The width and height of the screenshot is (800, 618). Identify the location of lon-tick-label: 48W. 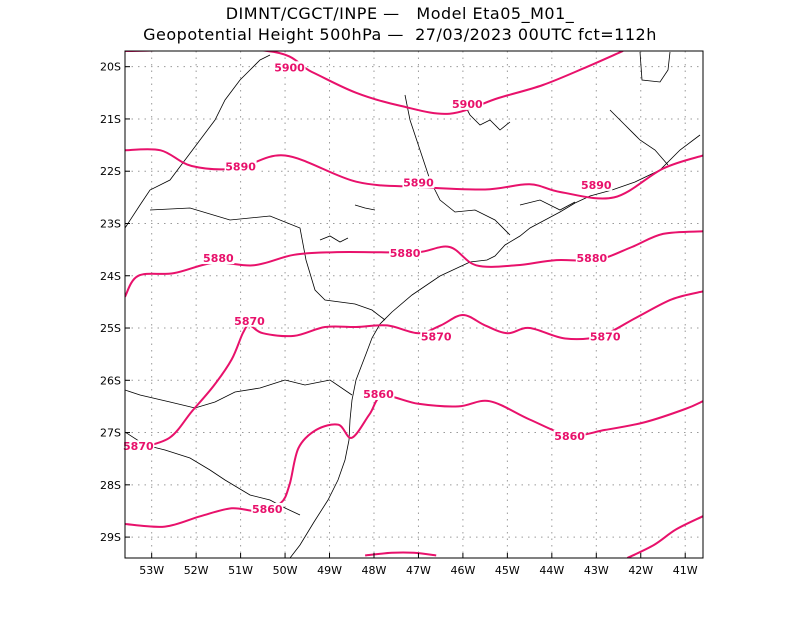
(374, 570).